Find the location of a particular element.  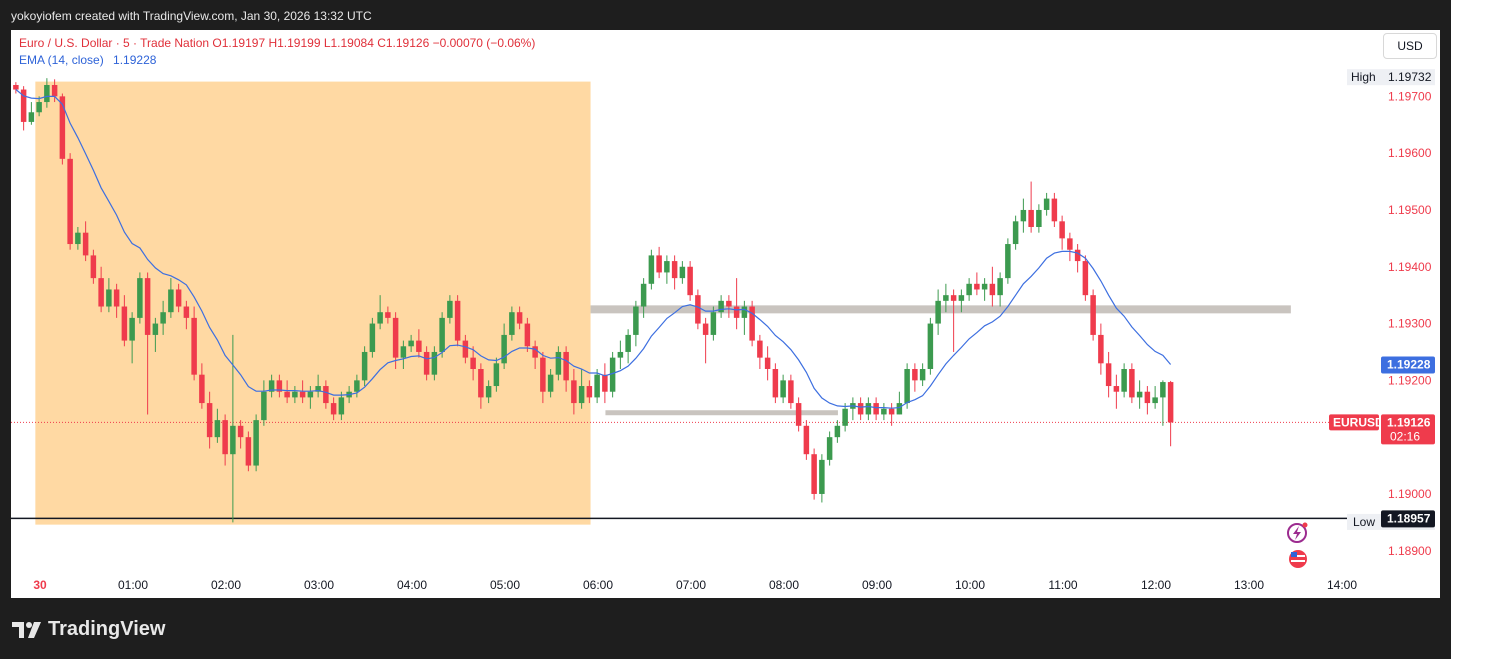

low-label-bg is located at coordinates (1366, 521).